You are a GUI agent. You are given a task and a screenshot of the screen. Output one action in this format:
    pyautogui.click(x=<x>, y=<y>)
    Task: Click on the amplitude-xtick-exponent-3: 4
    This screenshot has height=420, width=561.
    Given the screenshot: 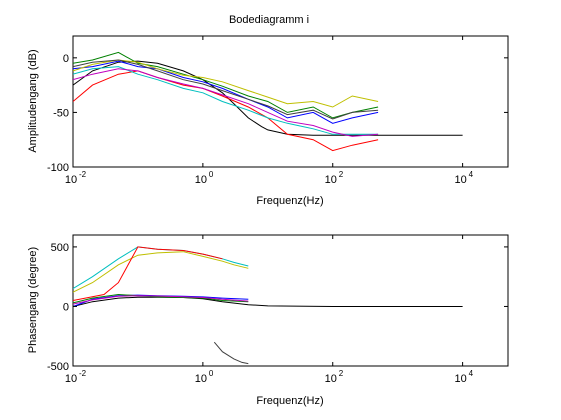 What is the action you would take?
    pyautogui.click(x=471, y=174)
    